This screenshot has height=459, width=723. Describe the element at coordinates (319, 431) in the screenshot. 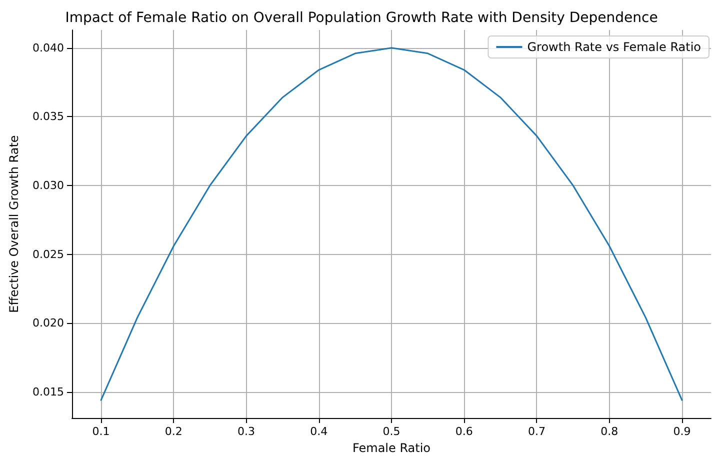

I see `x-tick-label: 0.4` at that location.